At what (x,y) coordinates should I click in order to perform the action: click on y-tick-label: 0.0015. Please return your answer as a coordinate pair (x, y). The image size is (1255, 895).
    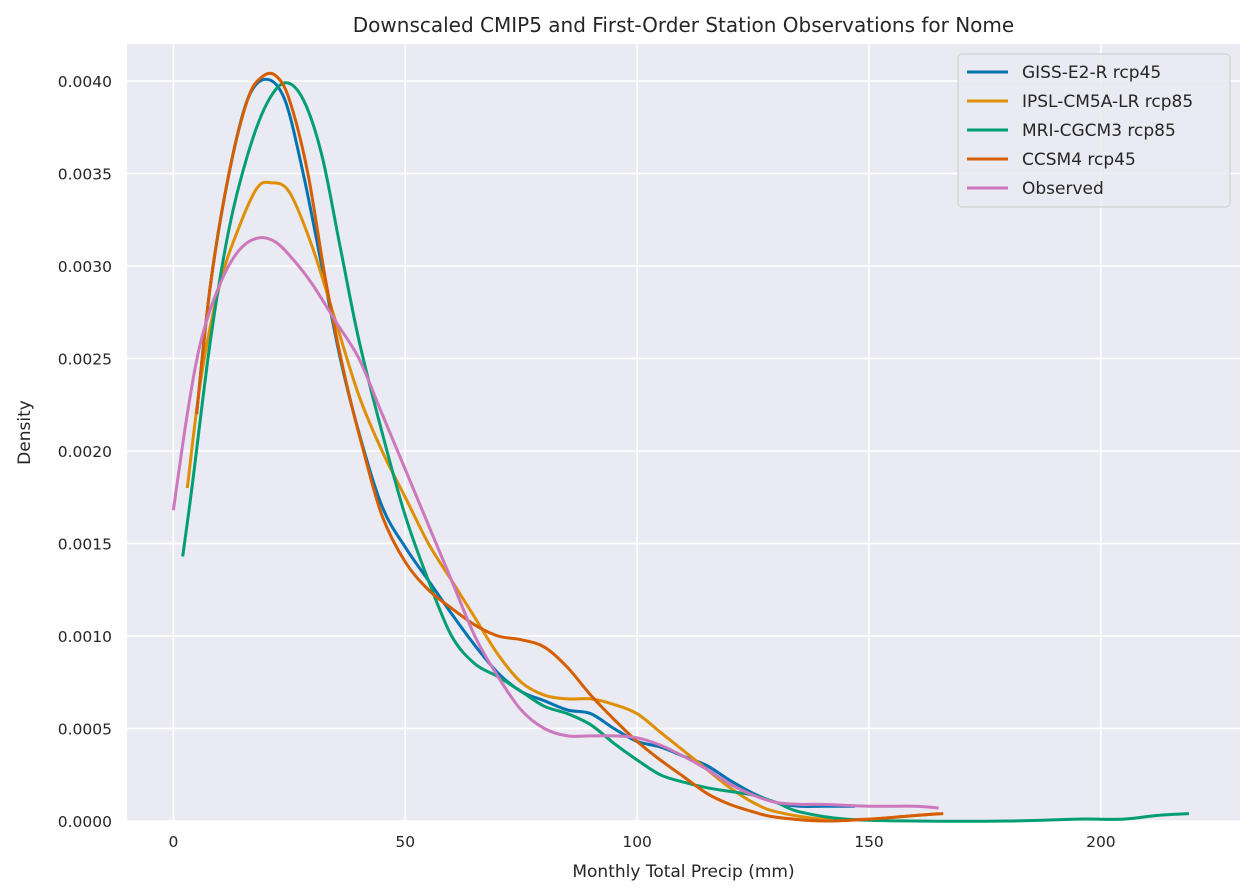
    Looking at the image, I should click on (85, 545).